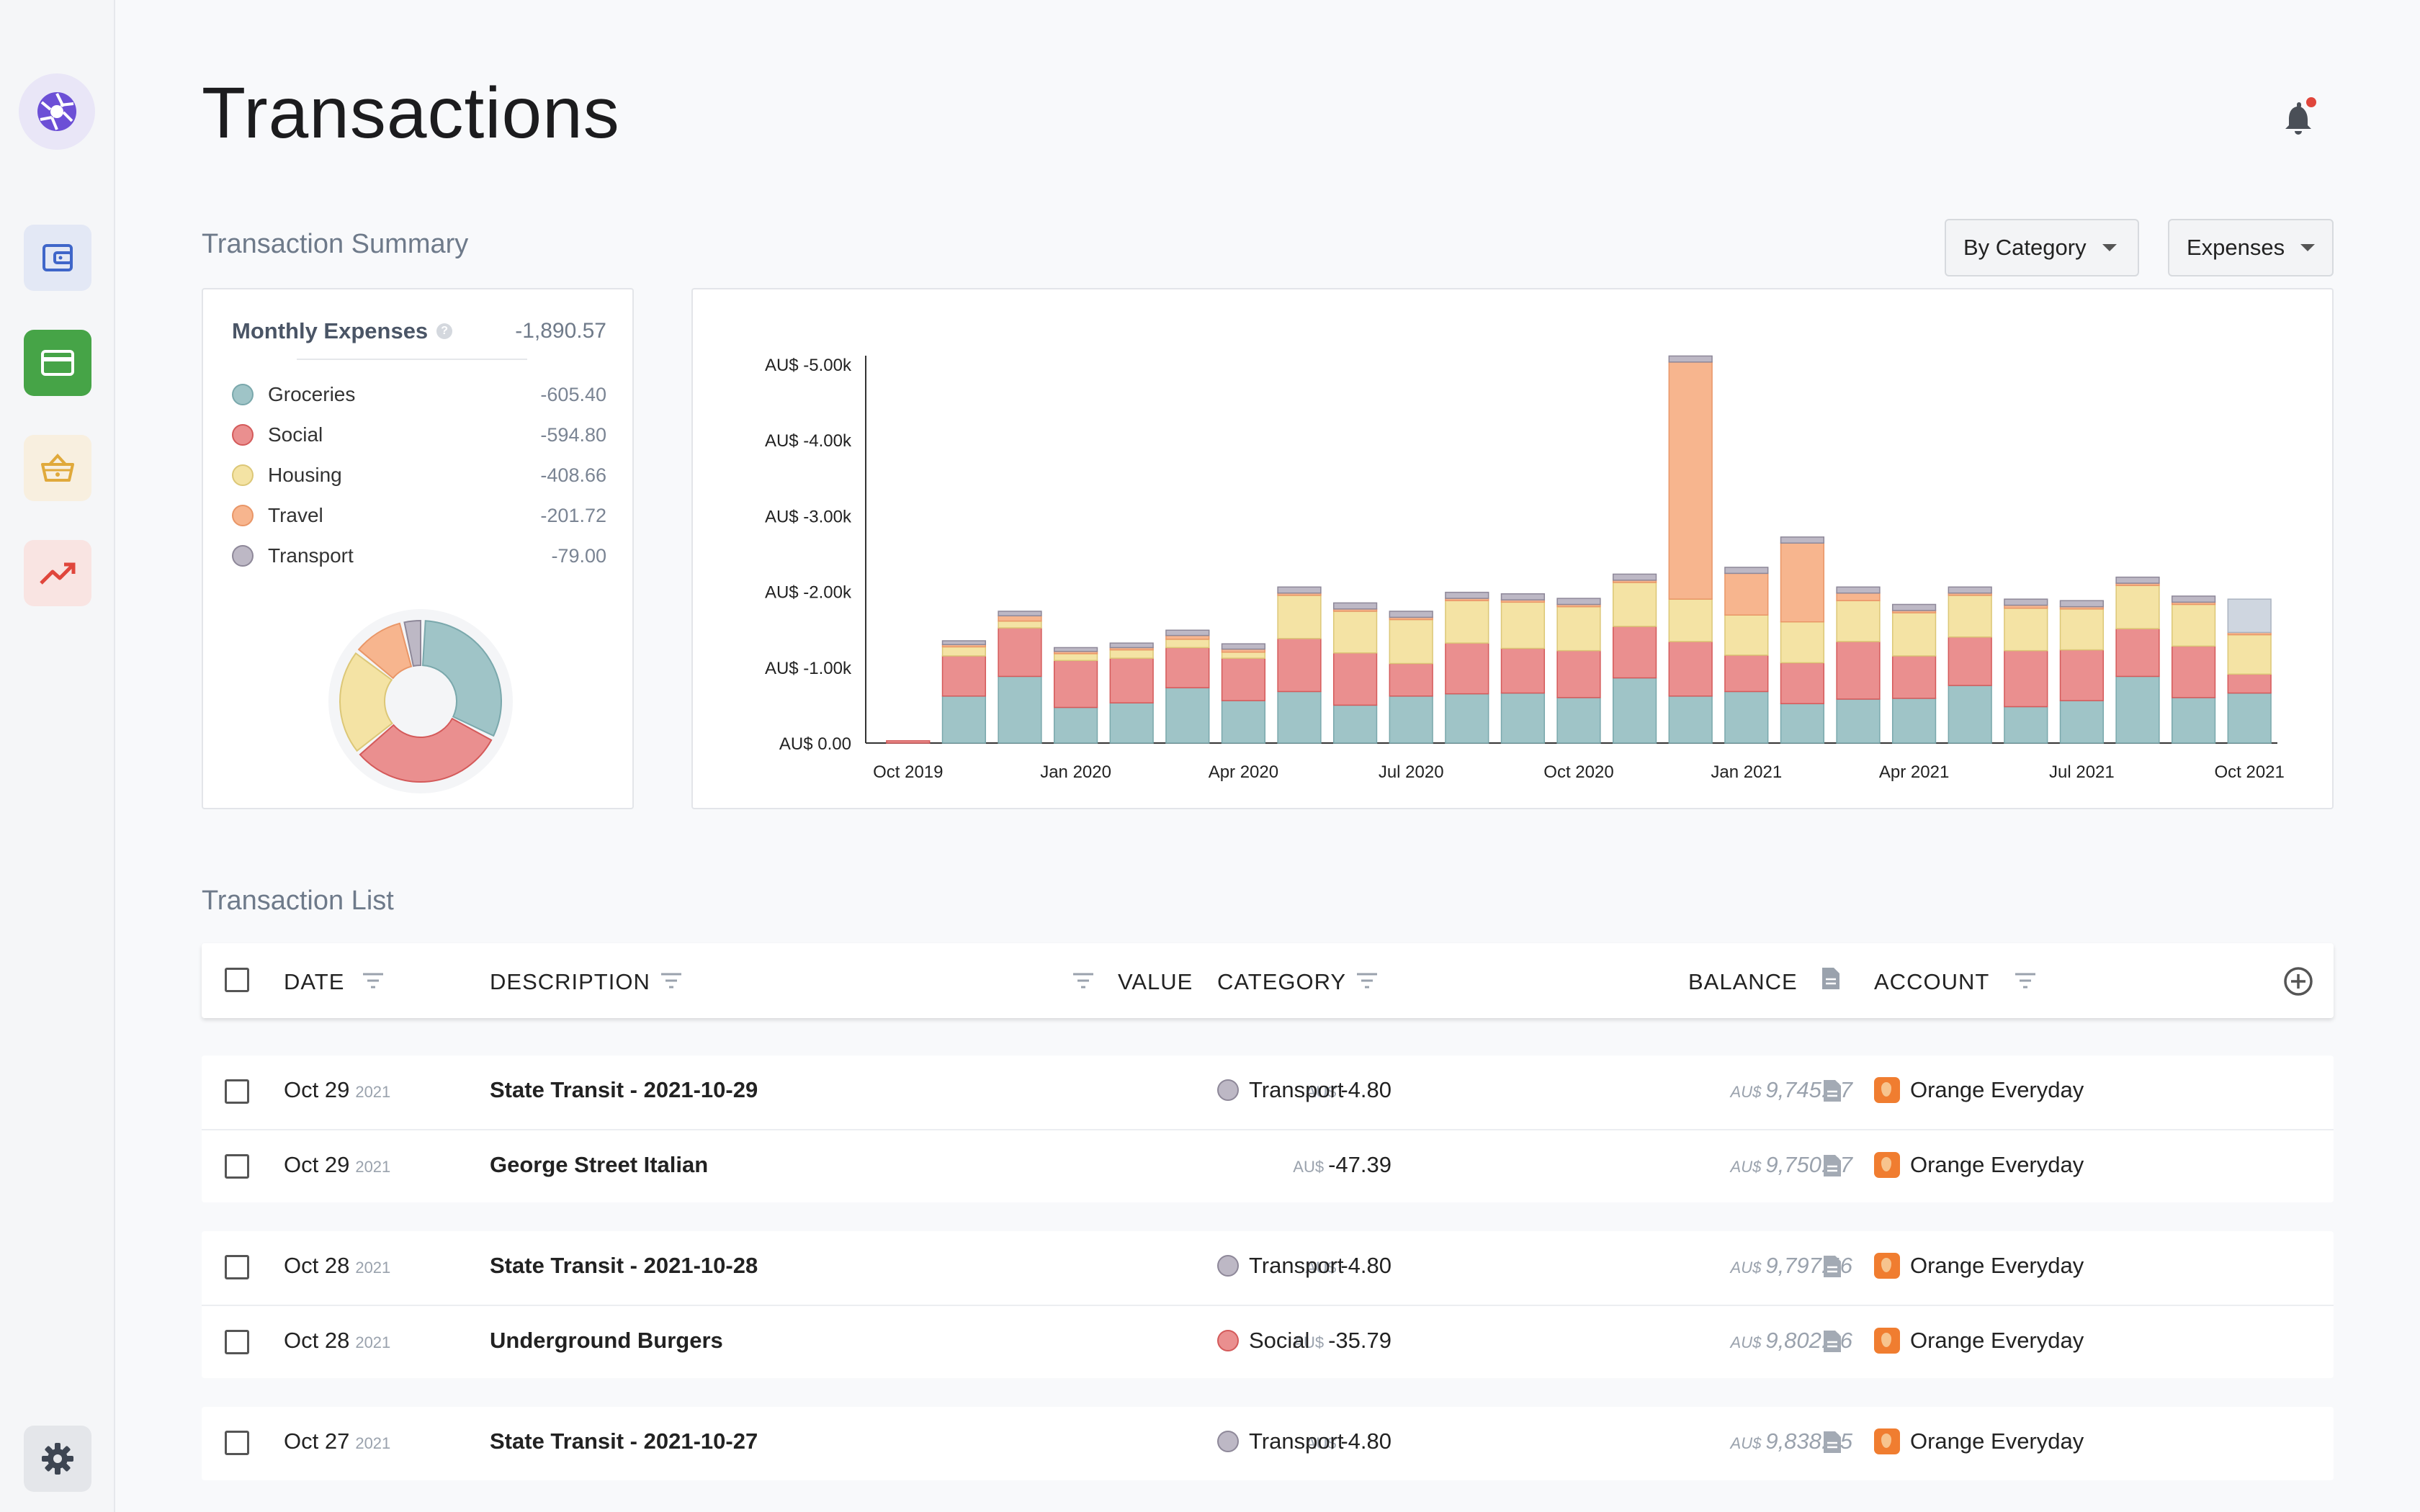  What do you see at coordinates (419, 556) in the screenshot?
I see `legend-item: Transport -79.00` at bounding box center [419, 556].